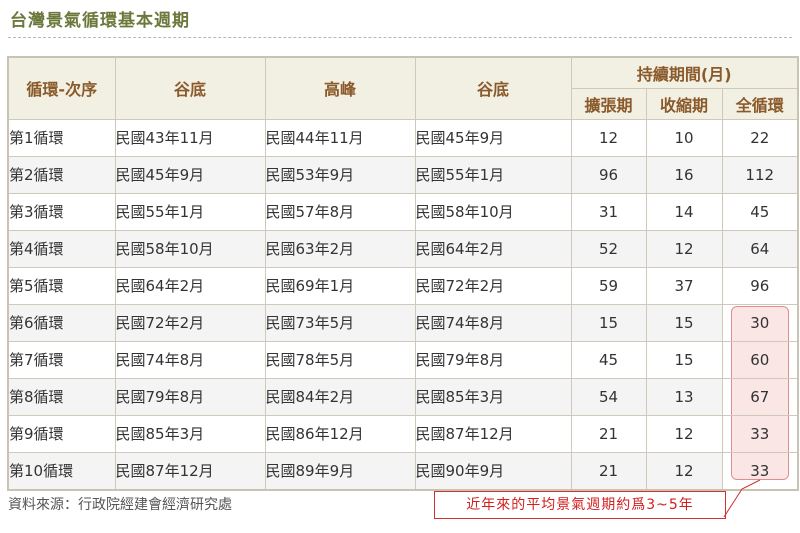 This screenshot has height=533, width=800. I want to click on table-row: 第10循環 民國87年12月 民國89年9月 民國90年9月 21 12 33, so click(403, 470).